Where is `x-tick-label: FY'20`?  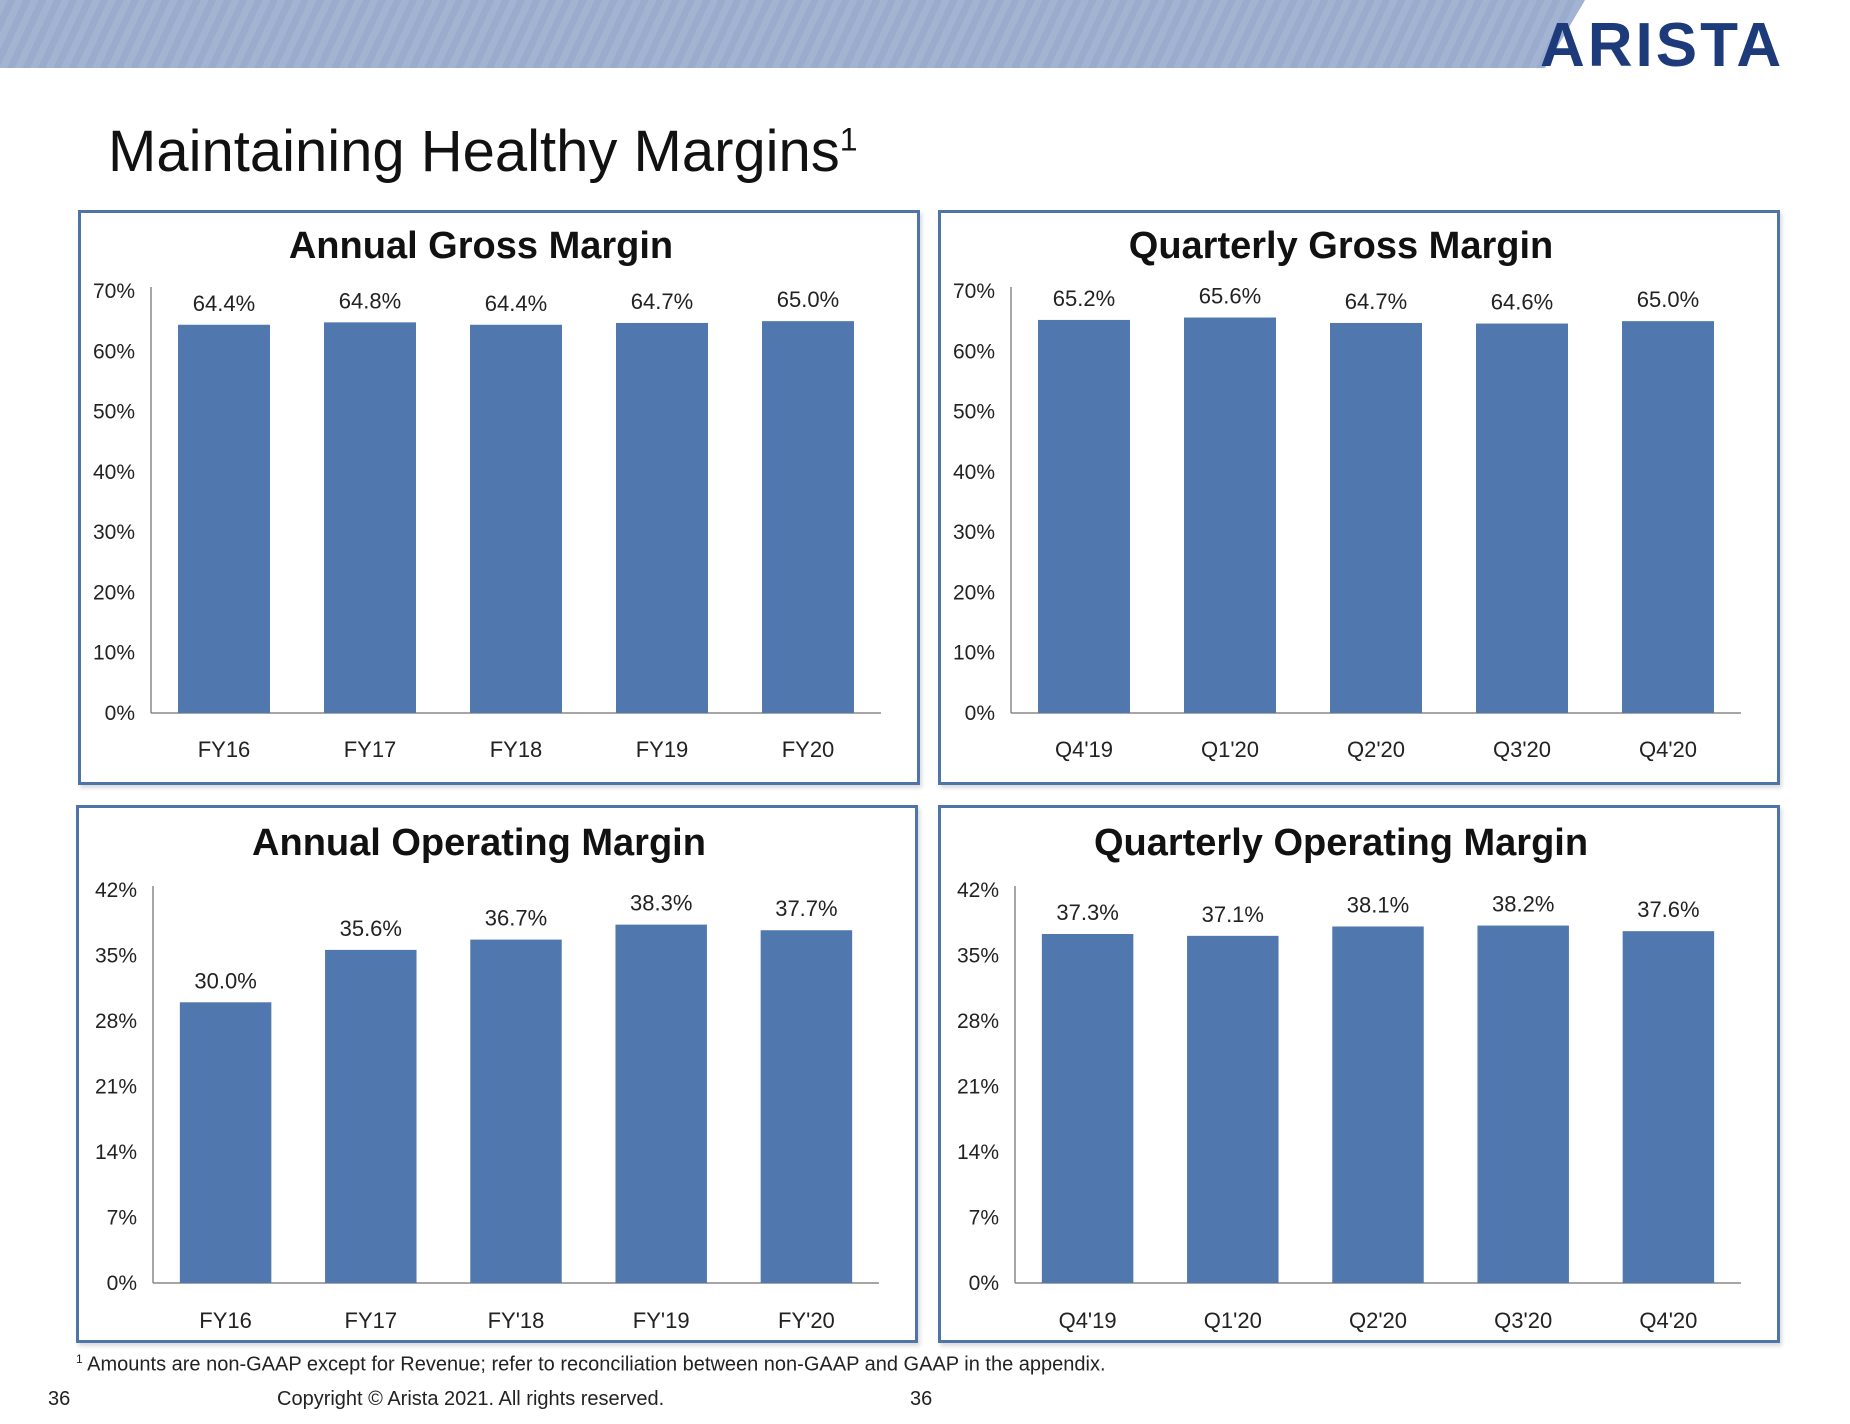
x-tick-label: FY'20 is located at coordinates (806, 1320).